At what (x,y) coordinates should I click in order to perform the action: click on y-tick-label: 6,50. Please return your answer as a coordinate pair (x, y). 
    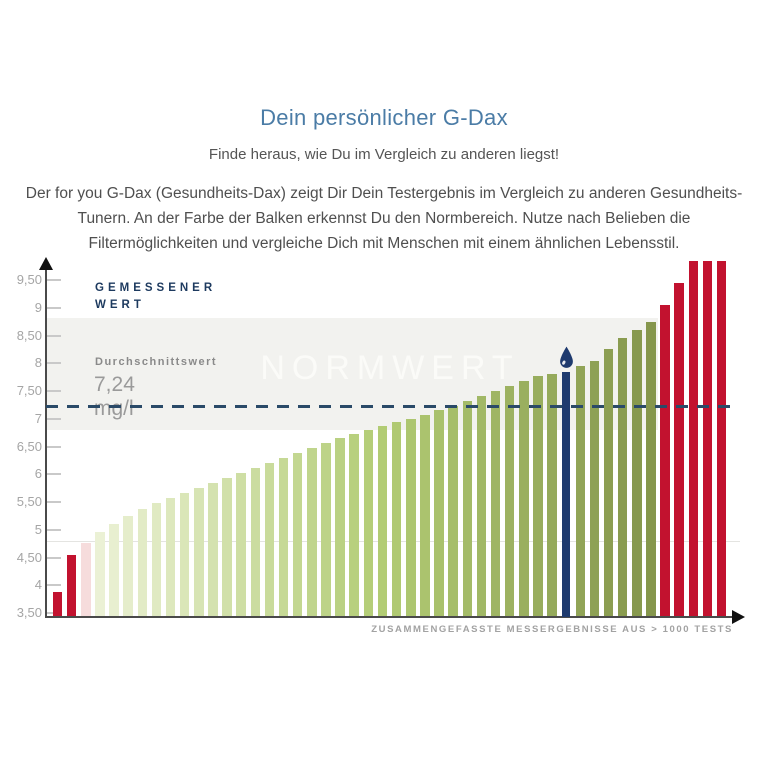
    Looking at the image, I should click on (29, 446).